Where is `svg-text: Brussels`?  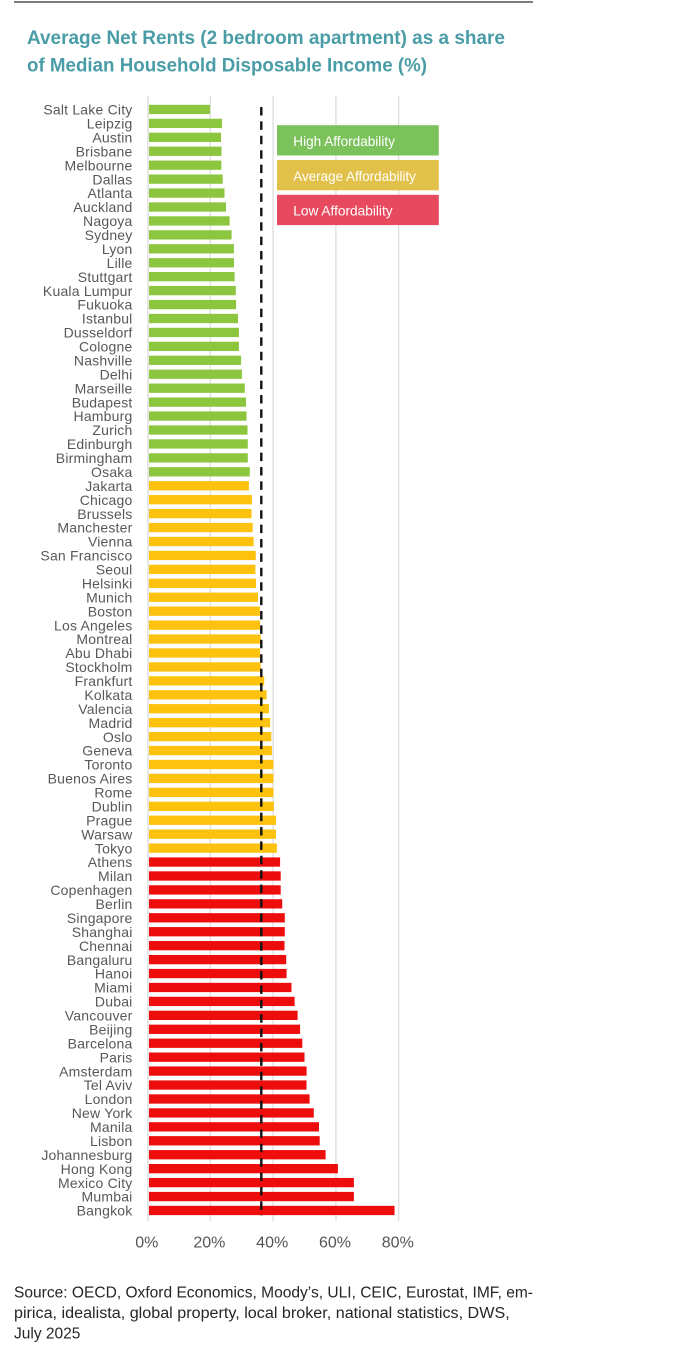
svg-text: Brussels is located at coordinates (104, 514).